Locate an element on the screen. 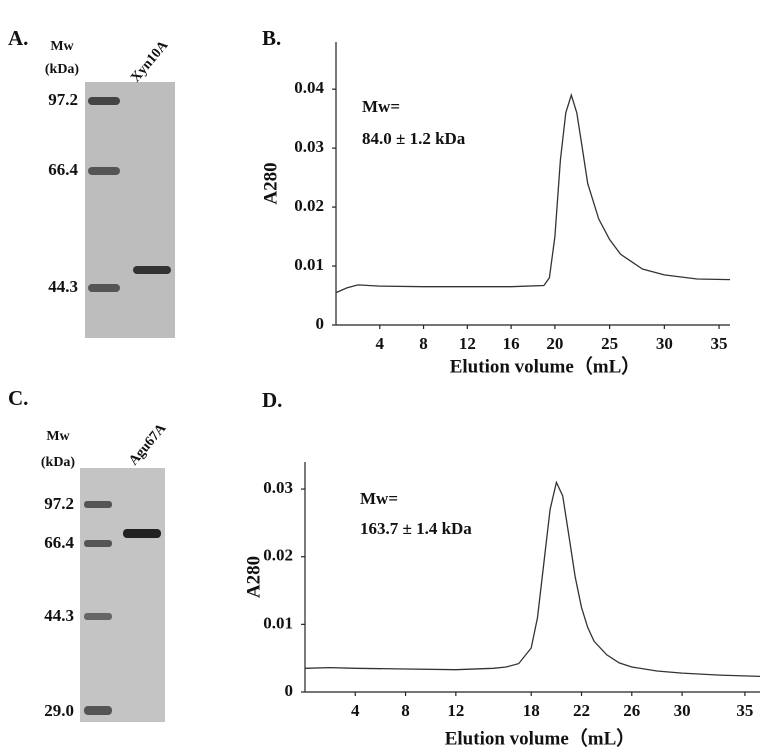  annotation: 84.0 ± 1.2 kDa is located at coordinates (414, 138).